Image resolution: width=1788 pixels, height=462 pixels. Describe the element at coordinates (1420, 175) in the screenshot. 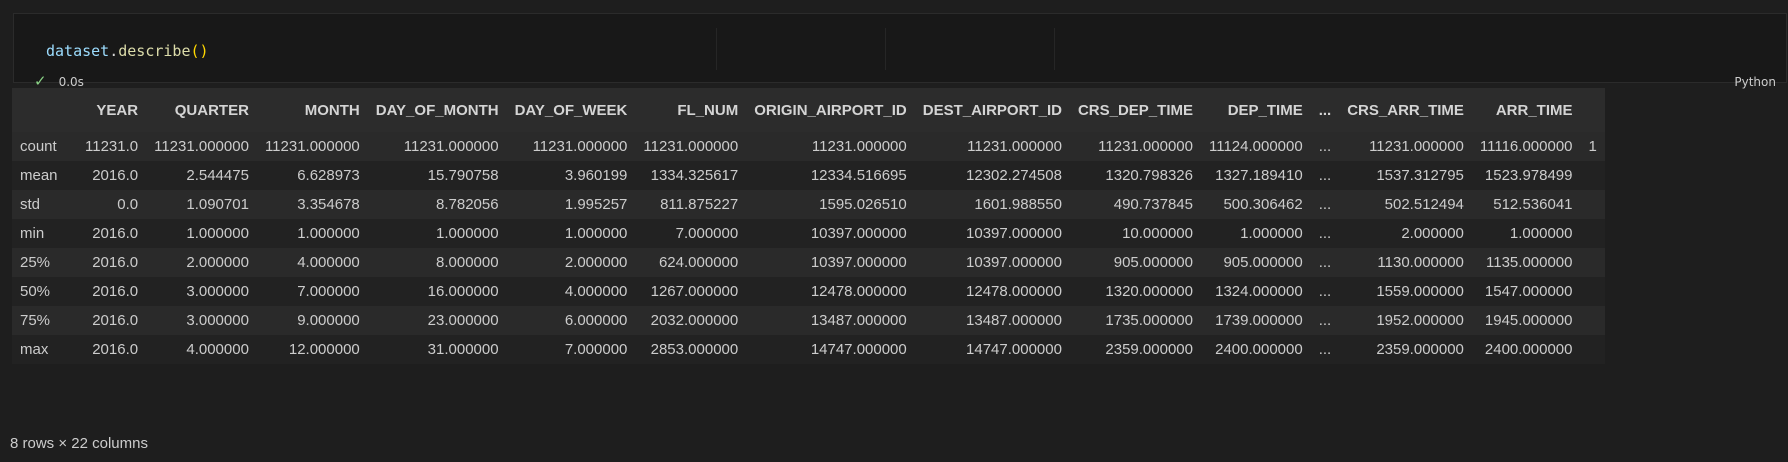

I see `table-cell: 1537.312795` at that location.